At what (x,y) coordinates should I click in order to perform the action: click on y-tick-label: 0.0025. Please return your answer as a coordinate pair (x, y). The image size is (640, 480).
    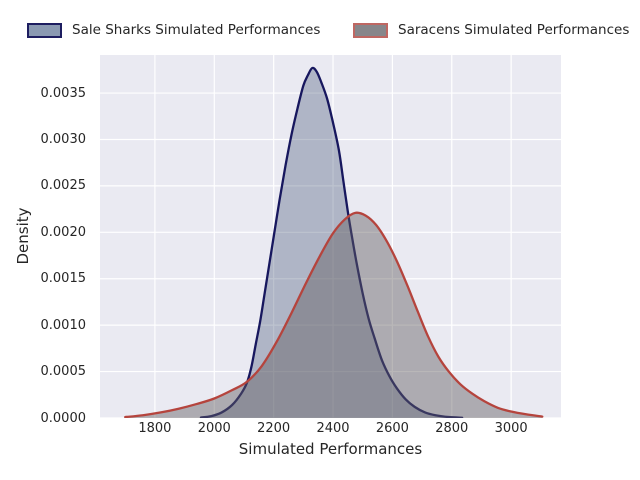
    Looking at the image, I should click on (63, 186).